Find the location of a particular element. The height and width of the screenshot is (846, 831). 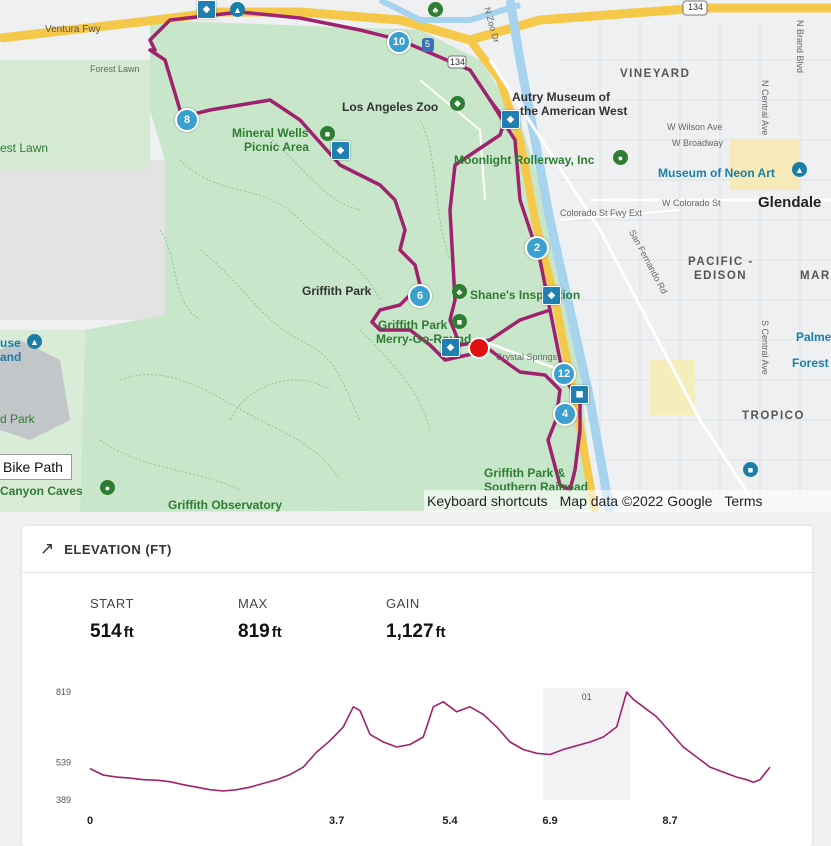

route-marker-10: 10 is located at coordinates (399, 42).